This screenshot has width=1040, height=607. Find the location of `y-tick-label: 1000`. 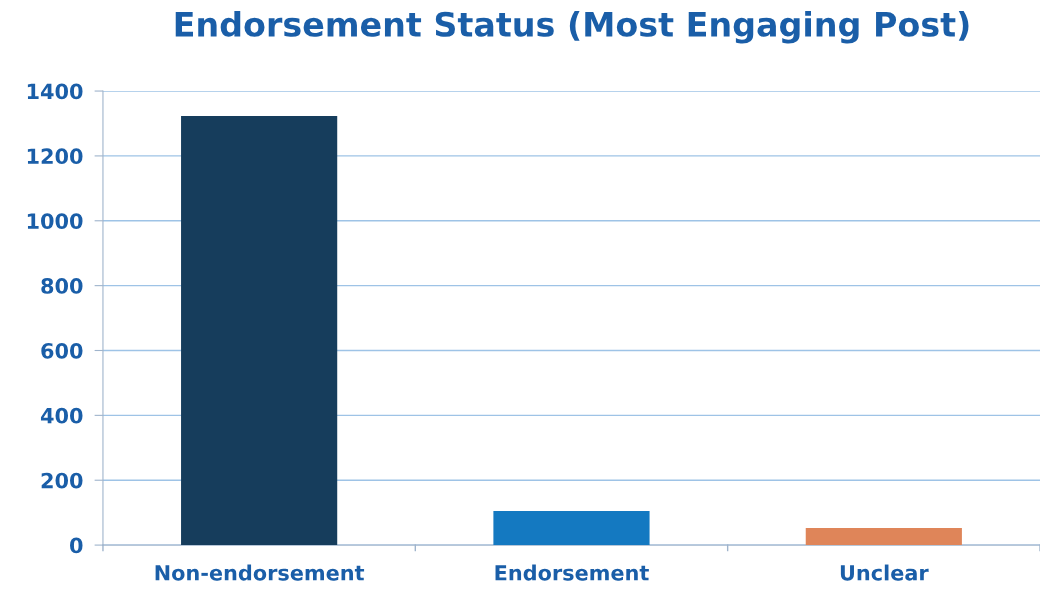

y-tick-label: 1000 is located at coordinates (55, 221).